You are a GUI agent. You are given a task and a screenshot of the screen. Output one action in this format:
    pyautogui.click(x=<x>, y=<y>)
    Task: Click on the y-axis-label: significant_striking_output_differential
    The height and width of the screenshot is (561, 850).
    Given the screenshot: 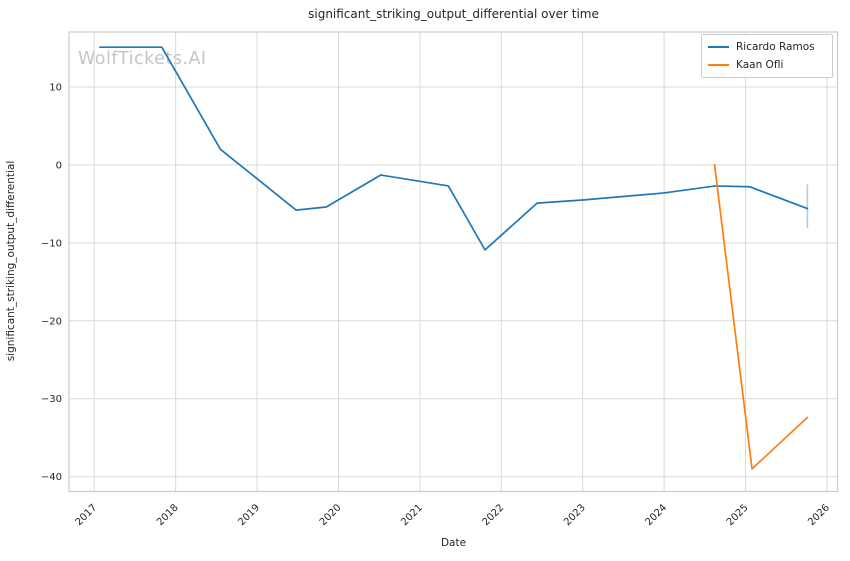 What is the action you would take?
    pyautogui.click(x=11, y=261)
    